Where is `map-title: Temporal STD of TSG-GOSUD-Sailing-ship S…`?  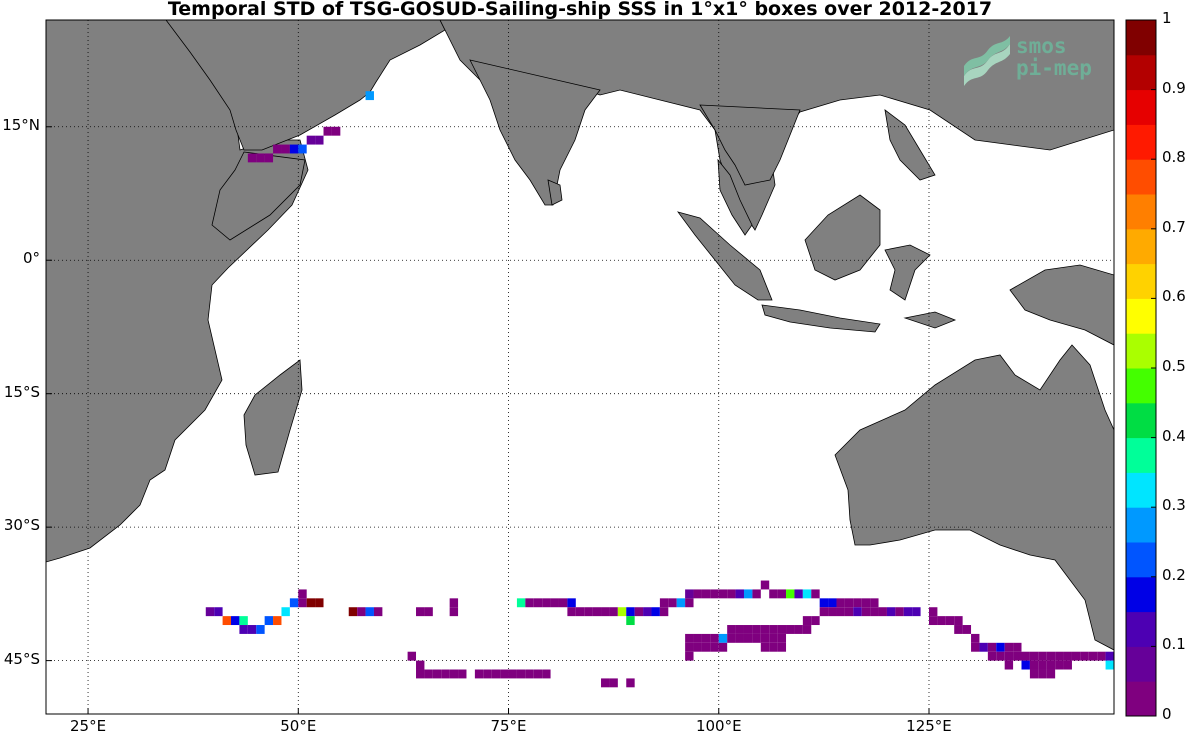 map-title: Temporal STD of TSG-GOSUD-Sailing-ship S… is located at coordinates (580, 10).